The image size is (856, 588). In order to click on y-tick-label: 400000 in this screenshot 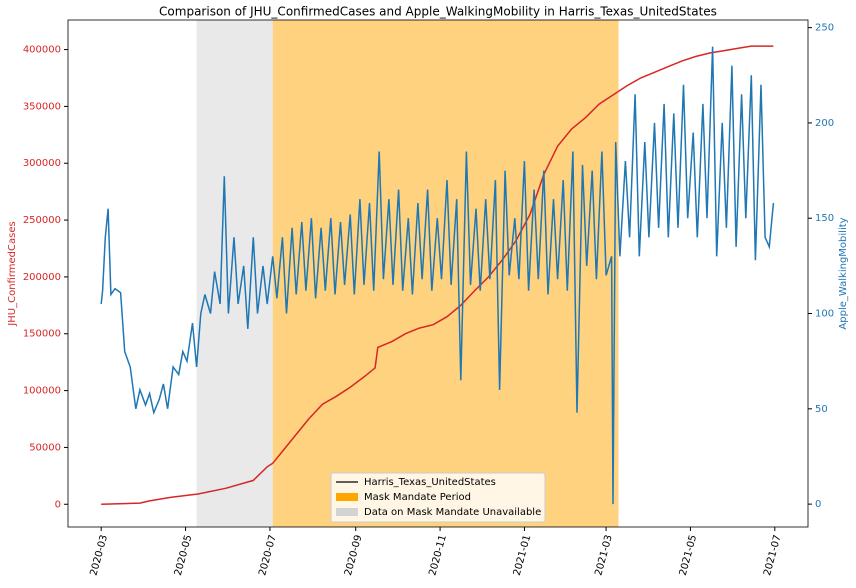, I will do `click(42, 50)`.